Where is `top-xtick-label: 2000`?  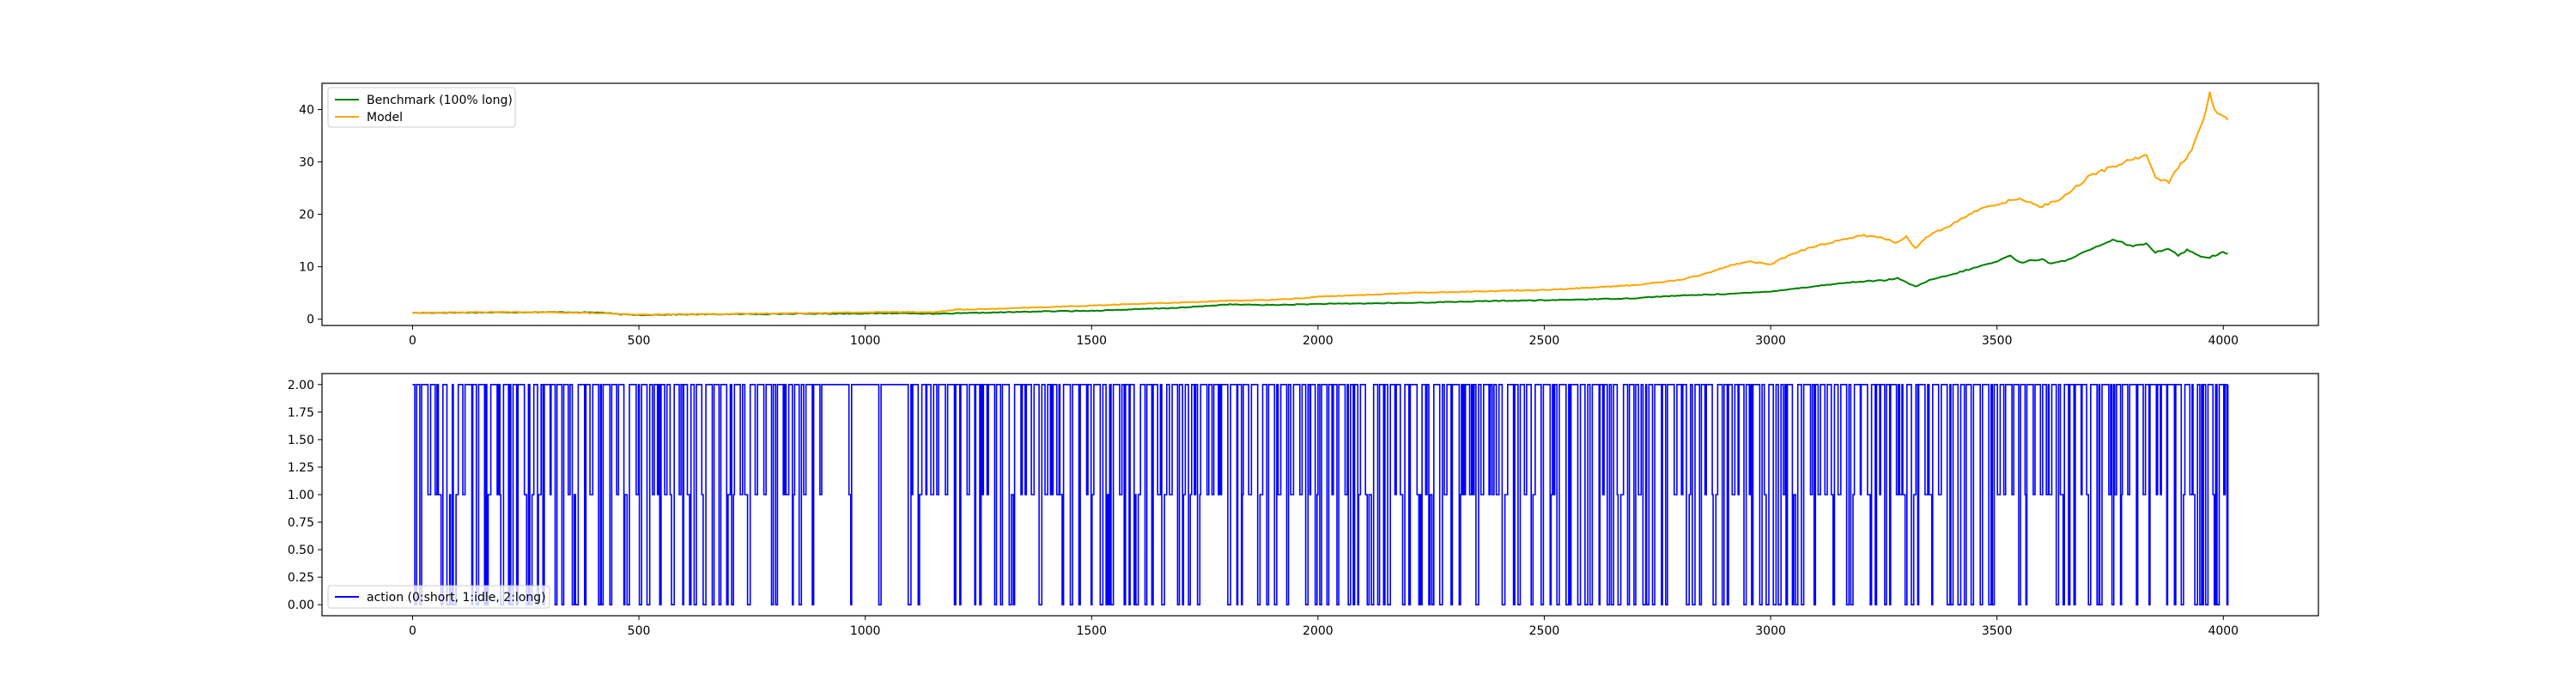
top-xtick-label: 2000 is located at coordinates (1319, 341).